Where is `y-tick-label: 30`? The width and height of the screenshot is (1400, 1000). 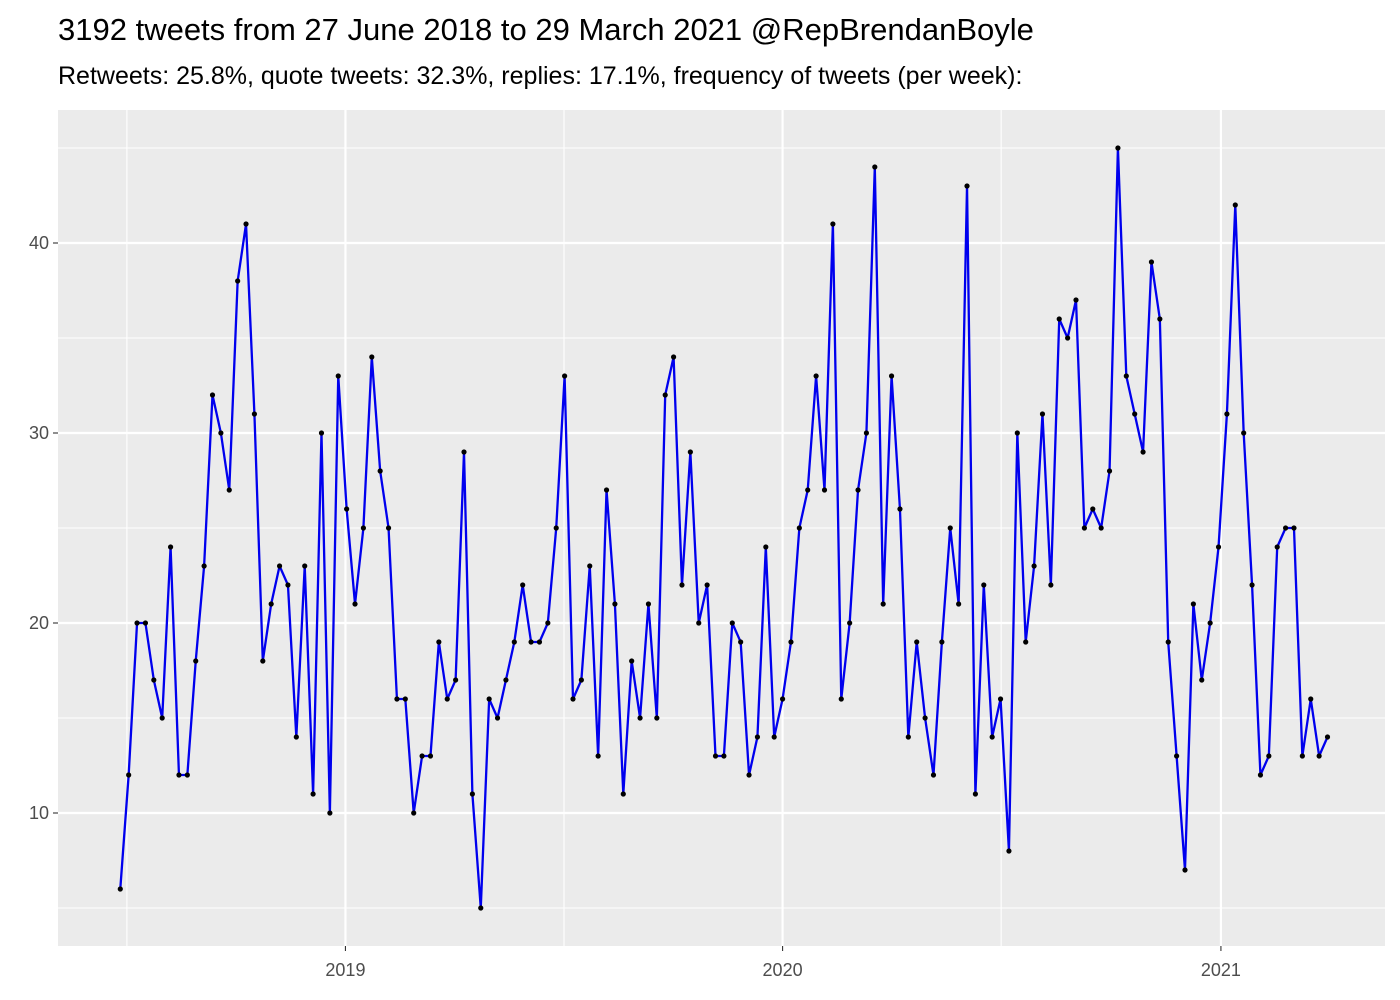
y-tick-label: 30 is located at coordinates (39, 433).